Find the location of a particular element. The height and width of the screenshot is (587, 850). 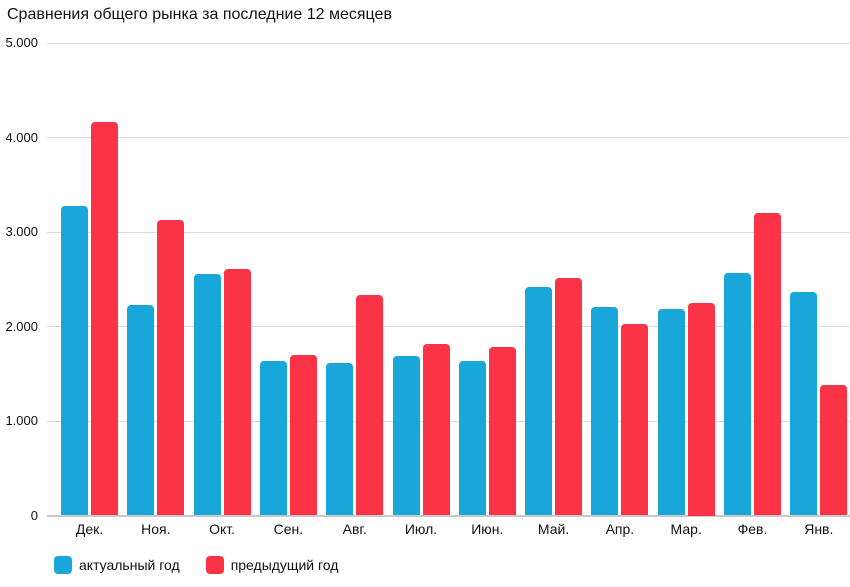

y-axis-tick-label: 5.000 is located at coordinates (21, 42).